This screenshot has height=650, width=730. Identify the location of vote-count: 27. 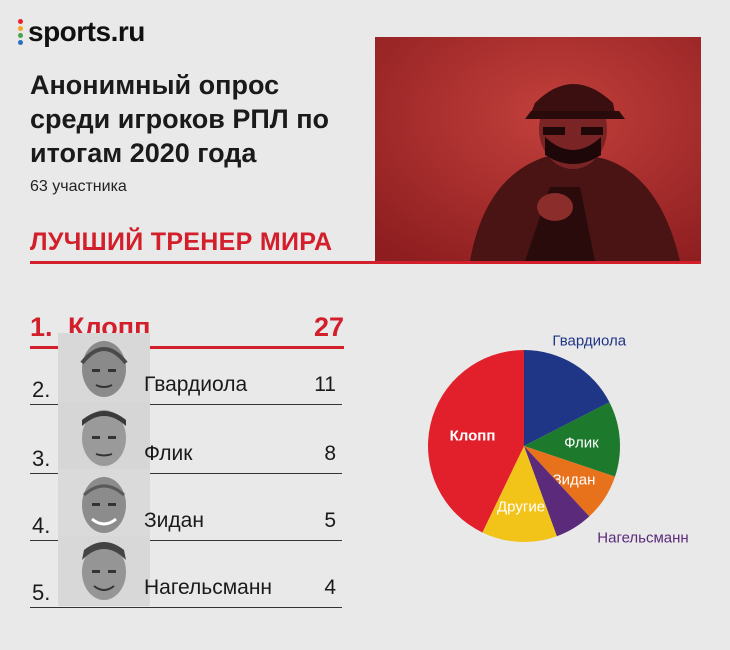
(328, 327).